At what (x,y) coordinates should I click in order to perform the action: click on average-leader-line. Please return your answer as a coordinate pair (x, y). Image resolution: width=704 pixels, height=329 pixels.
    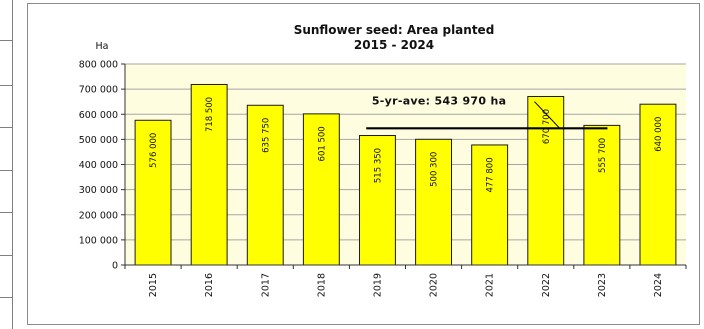
    Looking at the image, I should click on (547, 115).